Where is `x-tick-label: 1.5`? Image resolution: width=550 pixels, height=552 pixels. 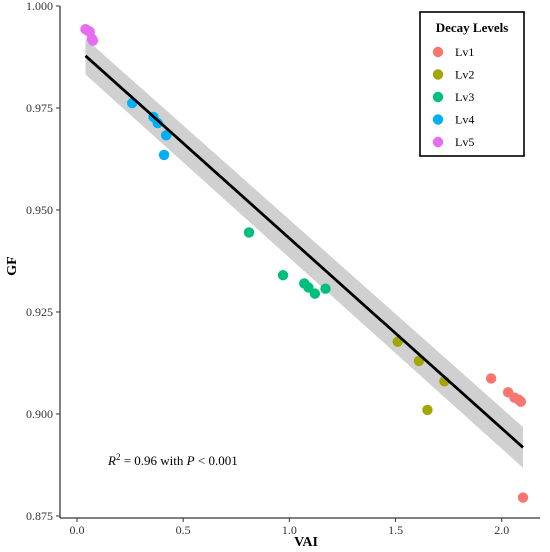
x-tick-label: 1.5 is located at coordinates (395, 530).